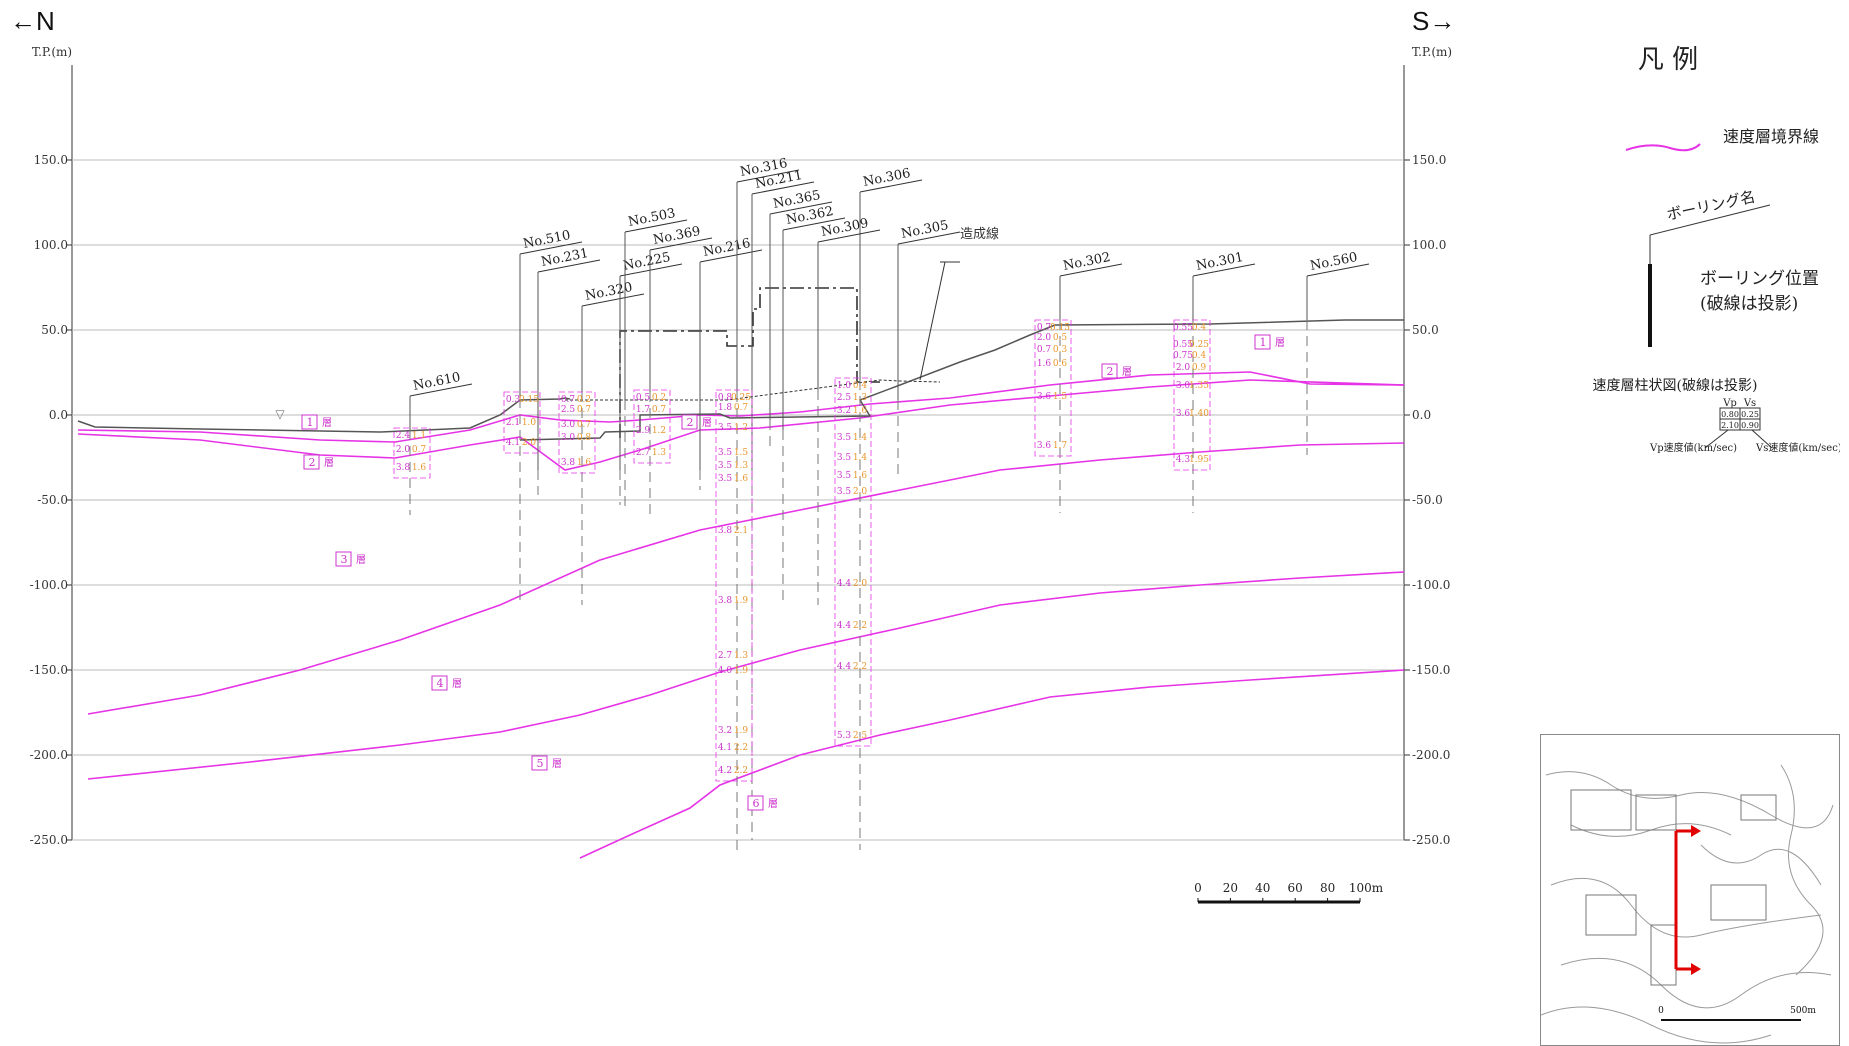  What do you see at coordinates (1675, 386) in the screenshot?
I see `legend-column-title: 速度層柱状図(破線は投影)` at bounding box center [1675, 386].